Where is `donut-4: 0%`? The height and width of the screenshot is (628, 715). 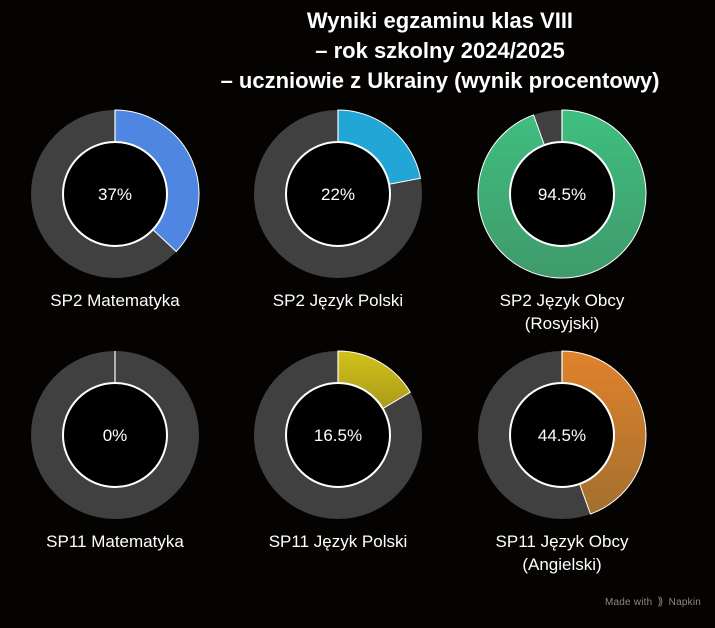
donut-4: 0% is located at coordinates (115, 435).